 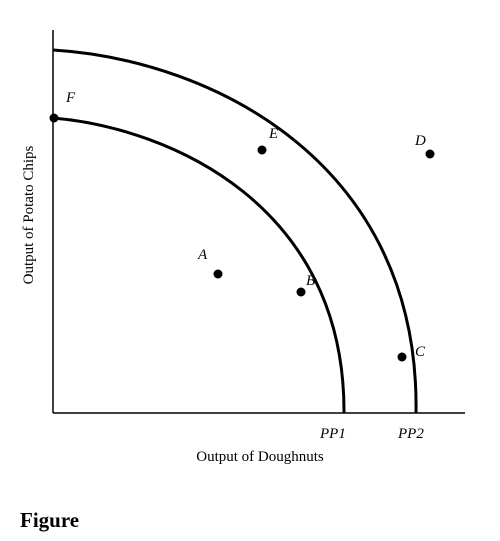 What do you see at coordinates (50, 520) in the screenshot?
I see `figure-caption: Figure` at bounding box center [50, 520].